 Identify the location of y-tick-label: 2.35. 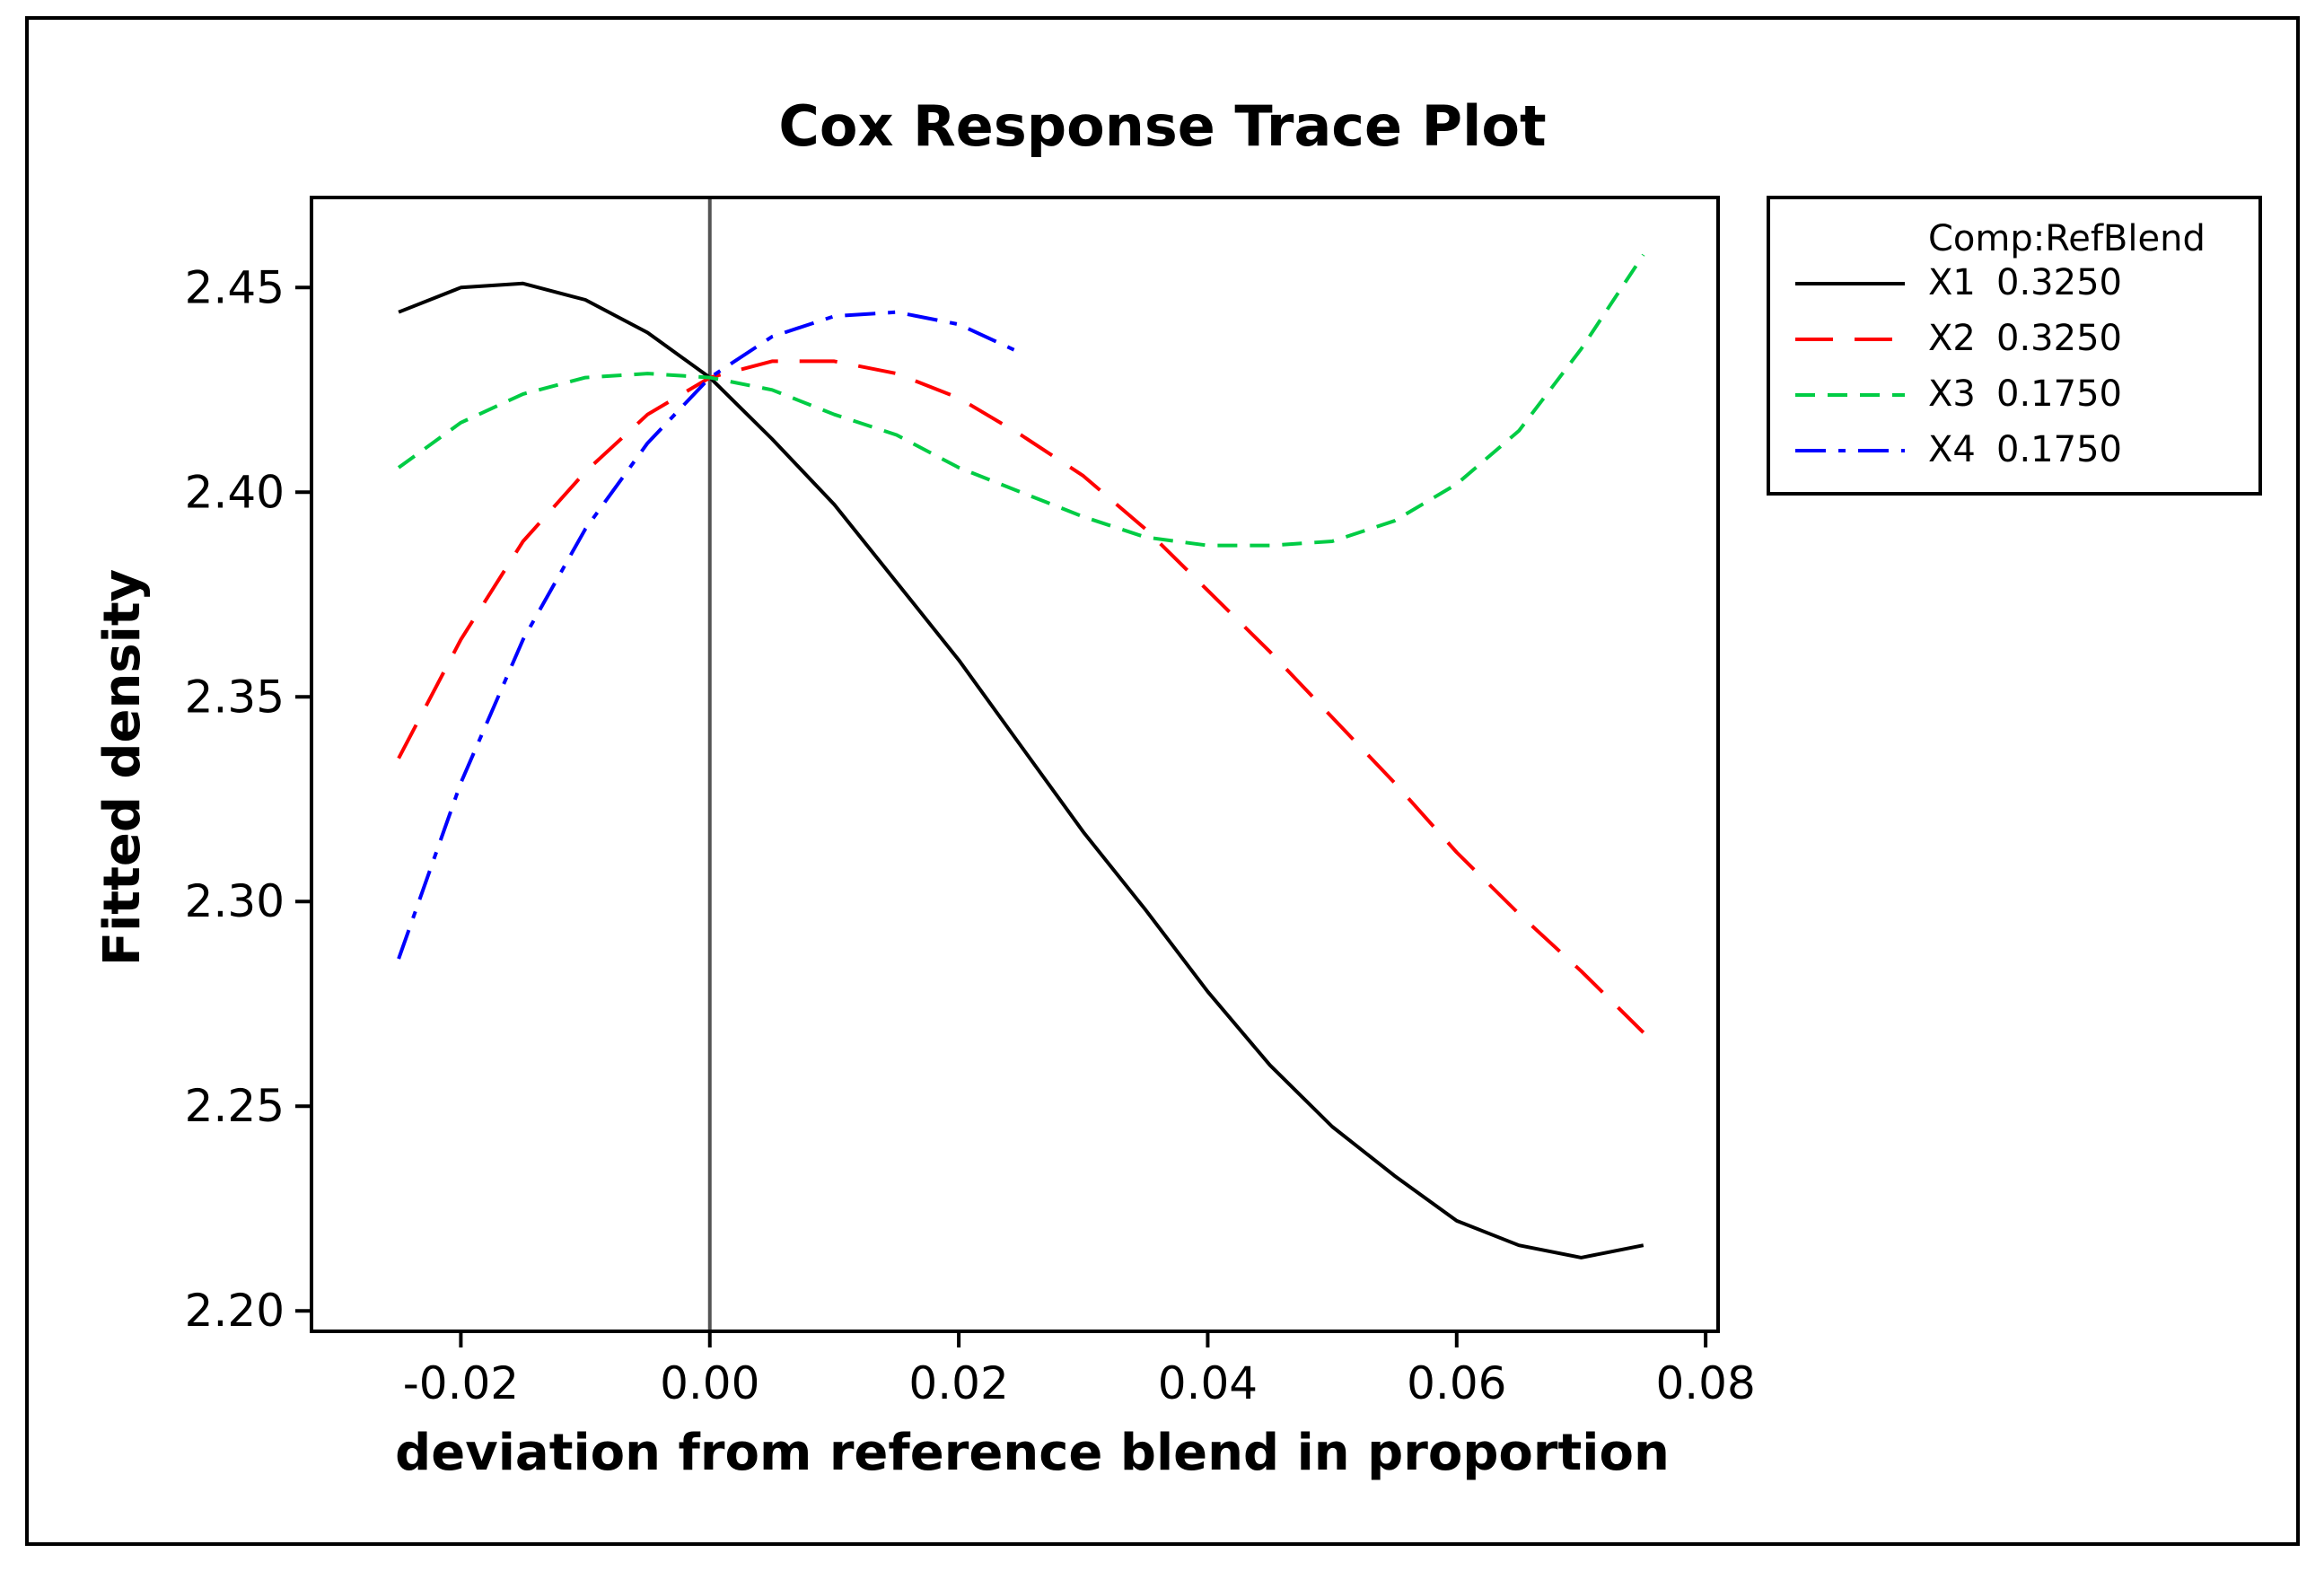
(235, 697).